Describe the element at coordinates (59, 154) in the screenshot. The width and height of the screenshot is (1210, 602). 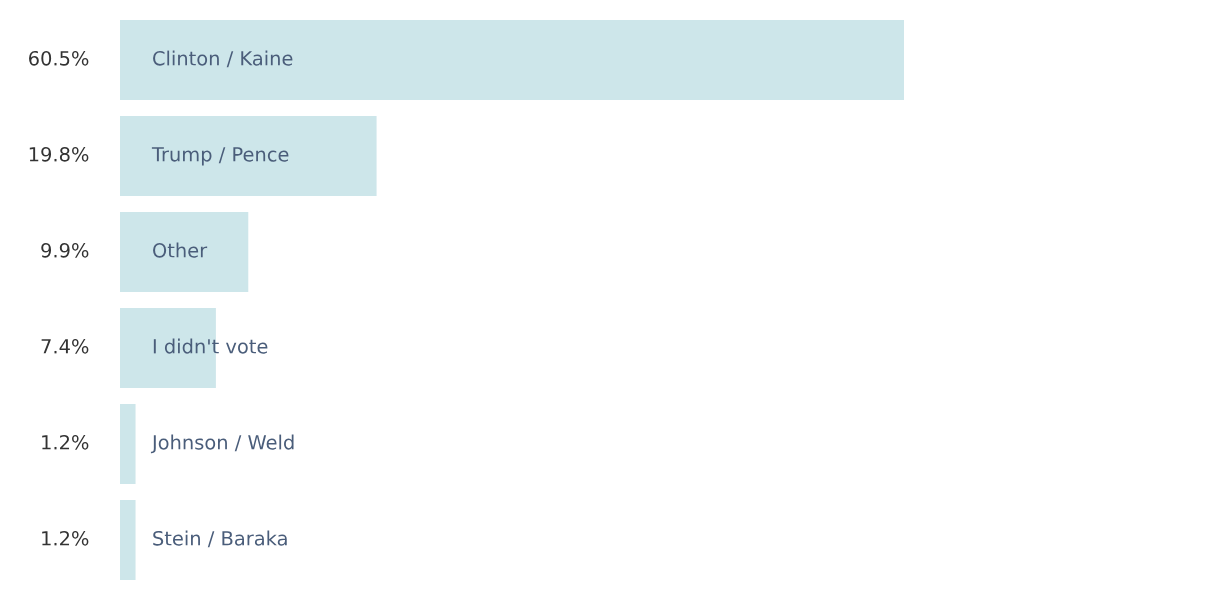
I see `data-label: 19.8%` at that location.